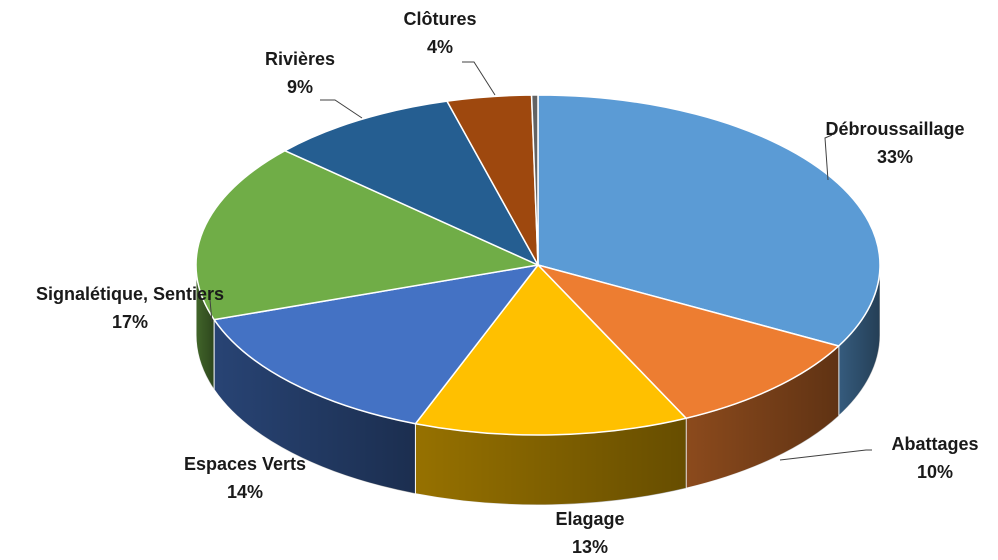 The image size is (998, 560). I want to click on slice-label-percent: 13%, so click(590, 547).